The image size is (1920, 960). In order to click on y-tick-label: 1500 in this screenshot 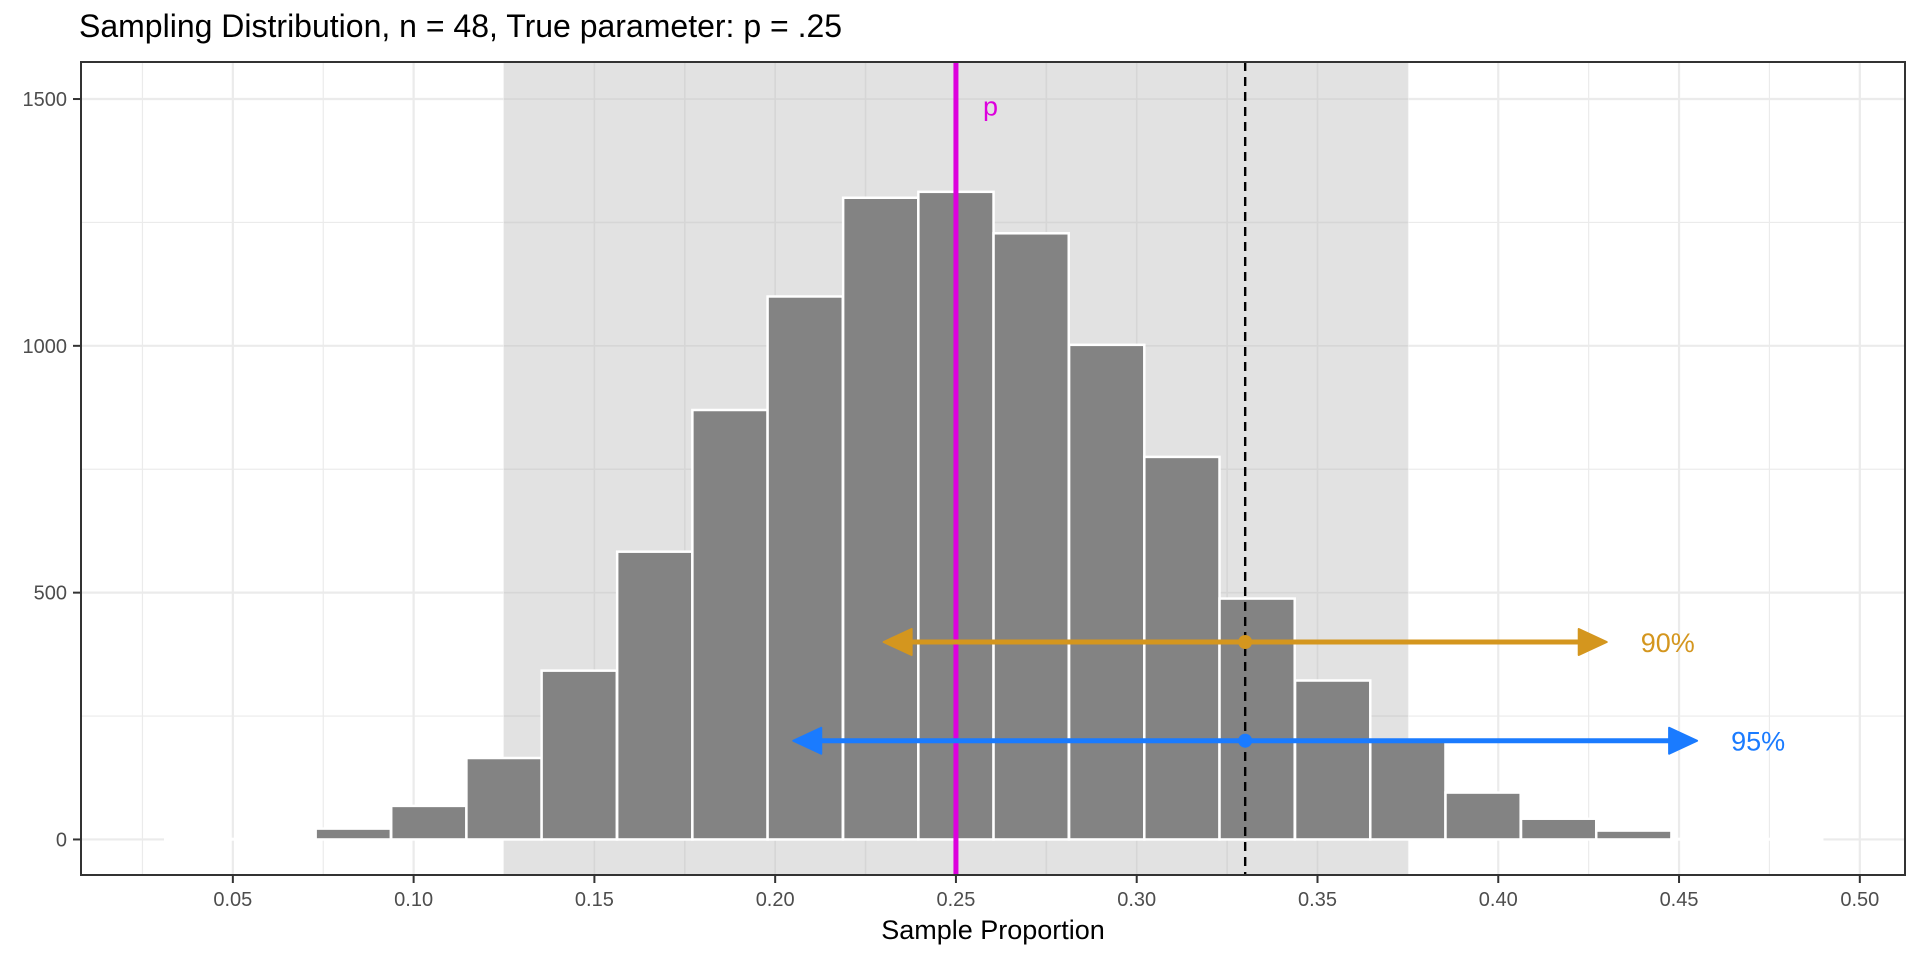, I will do `click(45, 100)`.